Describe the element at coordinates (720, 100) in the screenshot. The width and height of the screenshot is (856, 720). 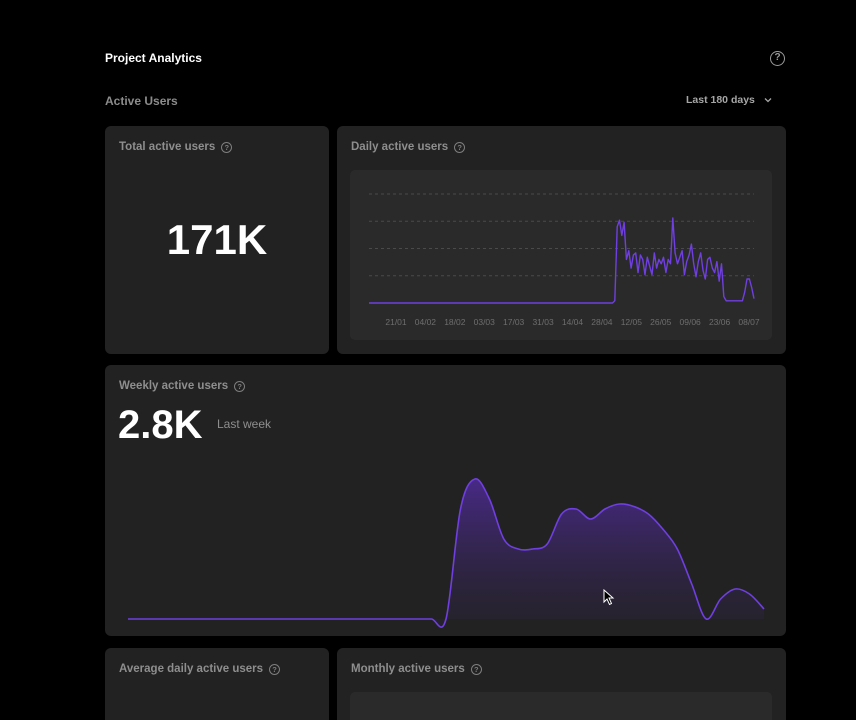
I see `date-range-label: Last 180 days` at that location.